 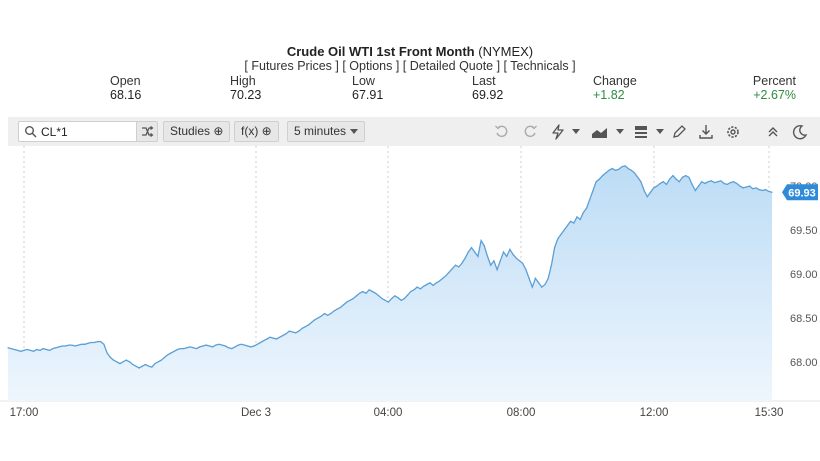 I want to click on interval-select: 5 minutes, so click(x=326, y=131).